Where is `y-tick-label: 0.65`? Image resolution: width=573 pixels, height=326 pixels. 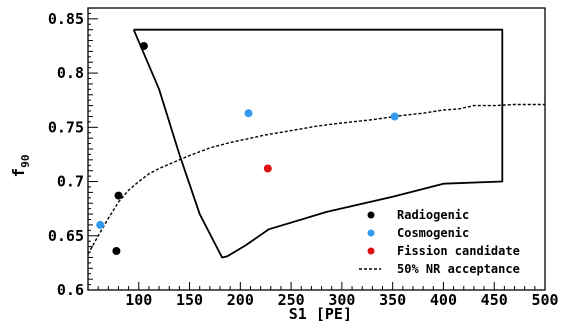 y-tick-label: 0.65 is located at coordinates (66, 236).